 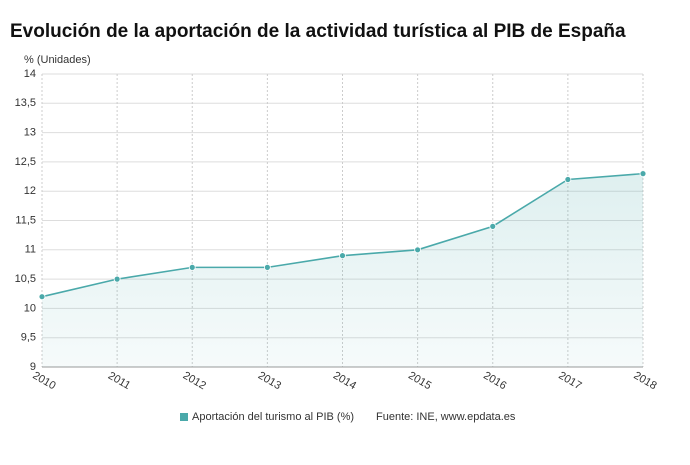 What do you see at coordinates (28, 338) in the screenshot?
I see `y-tick-label: 9,5` at bounding box center [28, 338].